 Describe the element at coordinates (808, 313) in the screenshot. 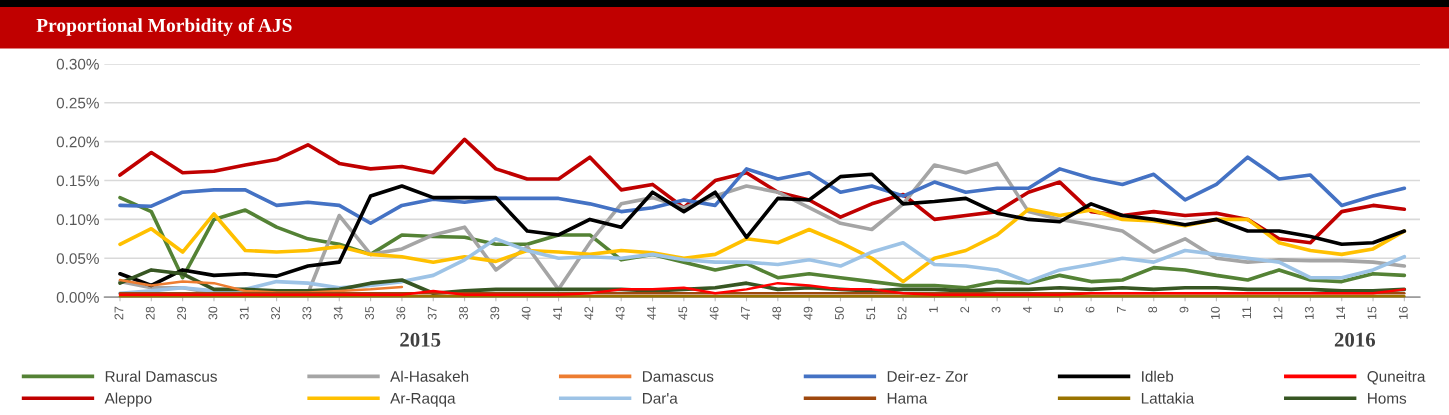

I see `x-tick-label: 49` at that location.